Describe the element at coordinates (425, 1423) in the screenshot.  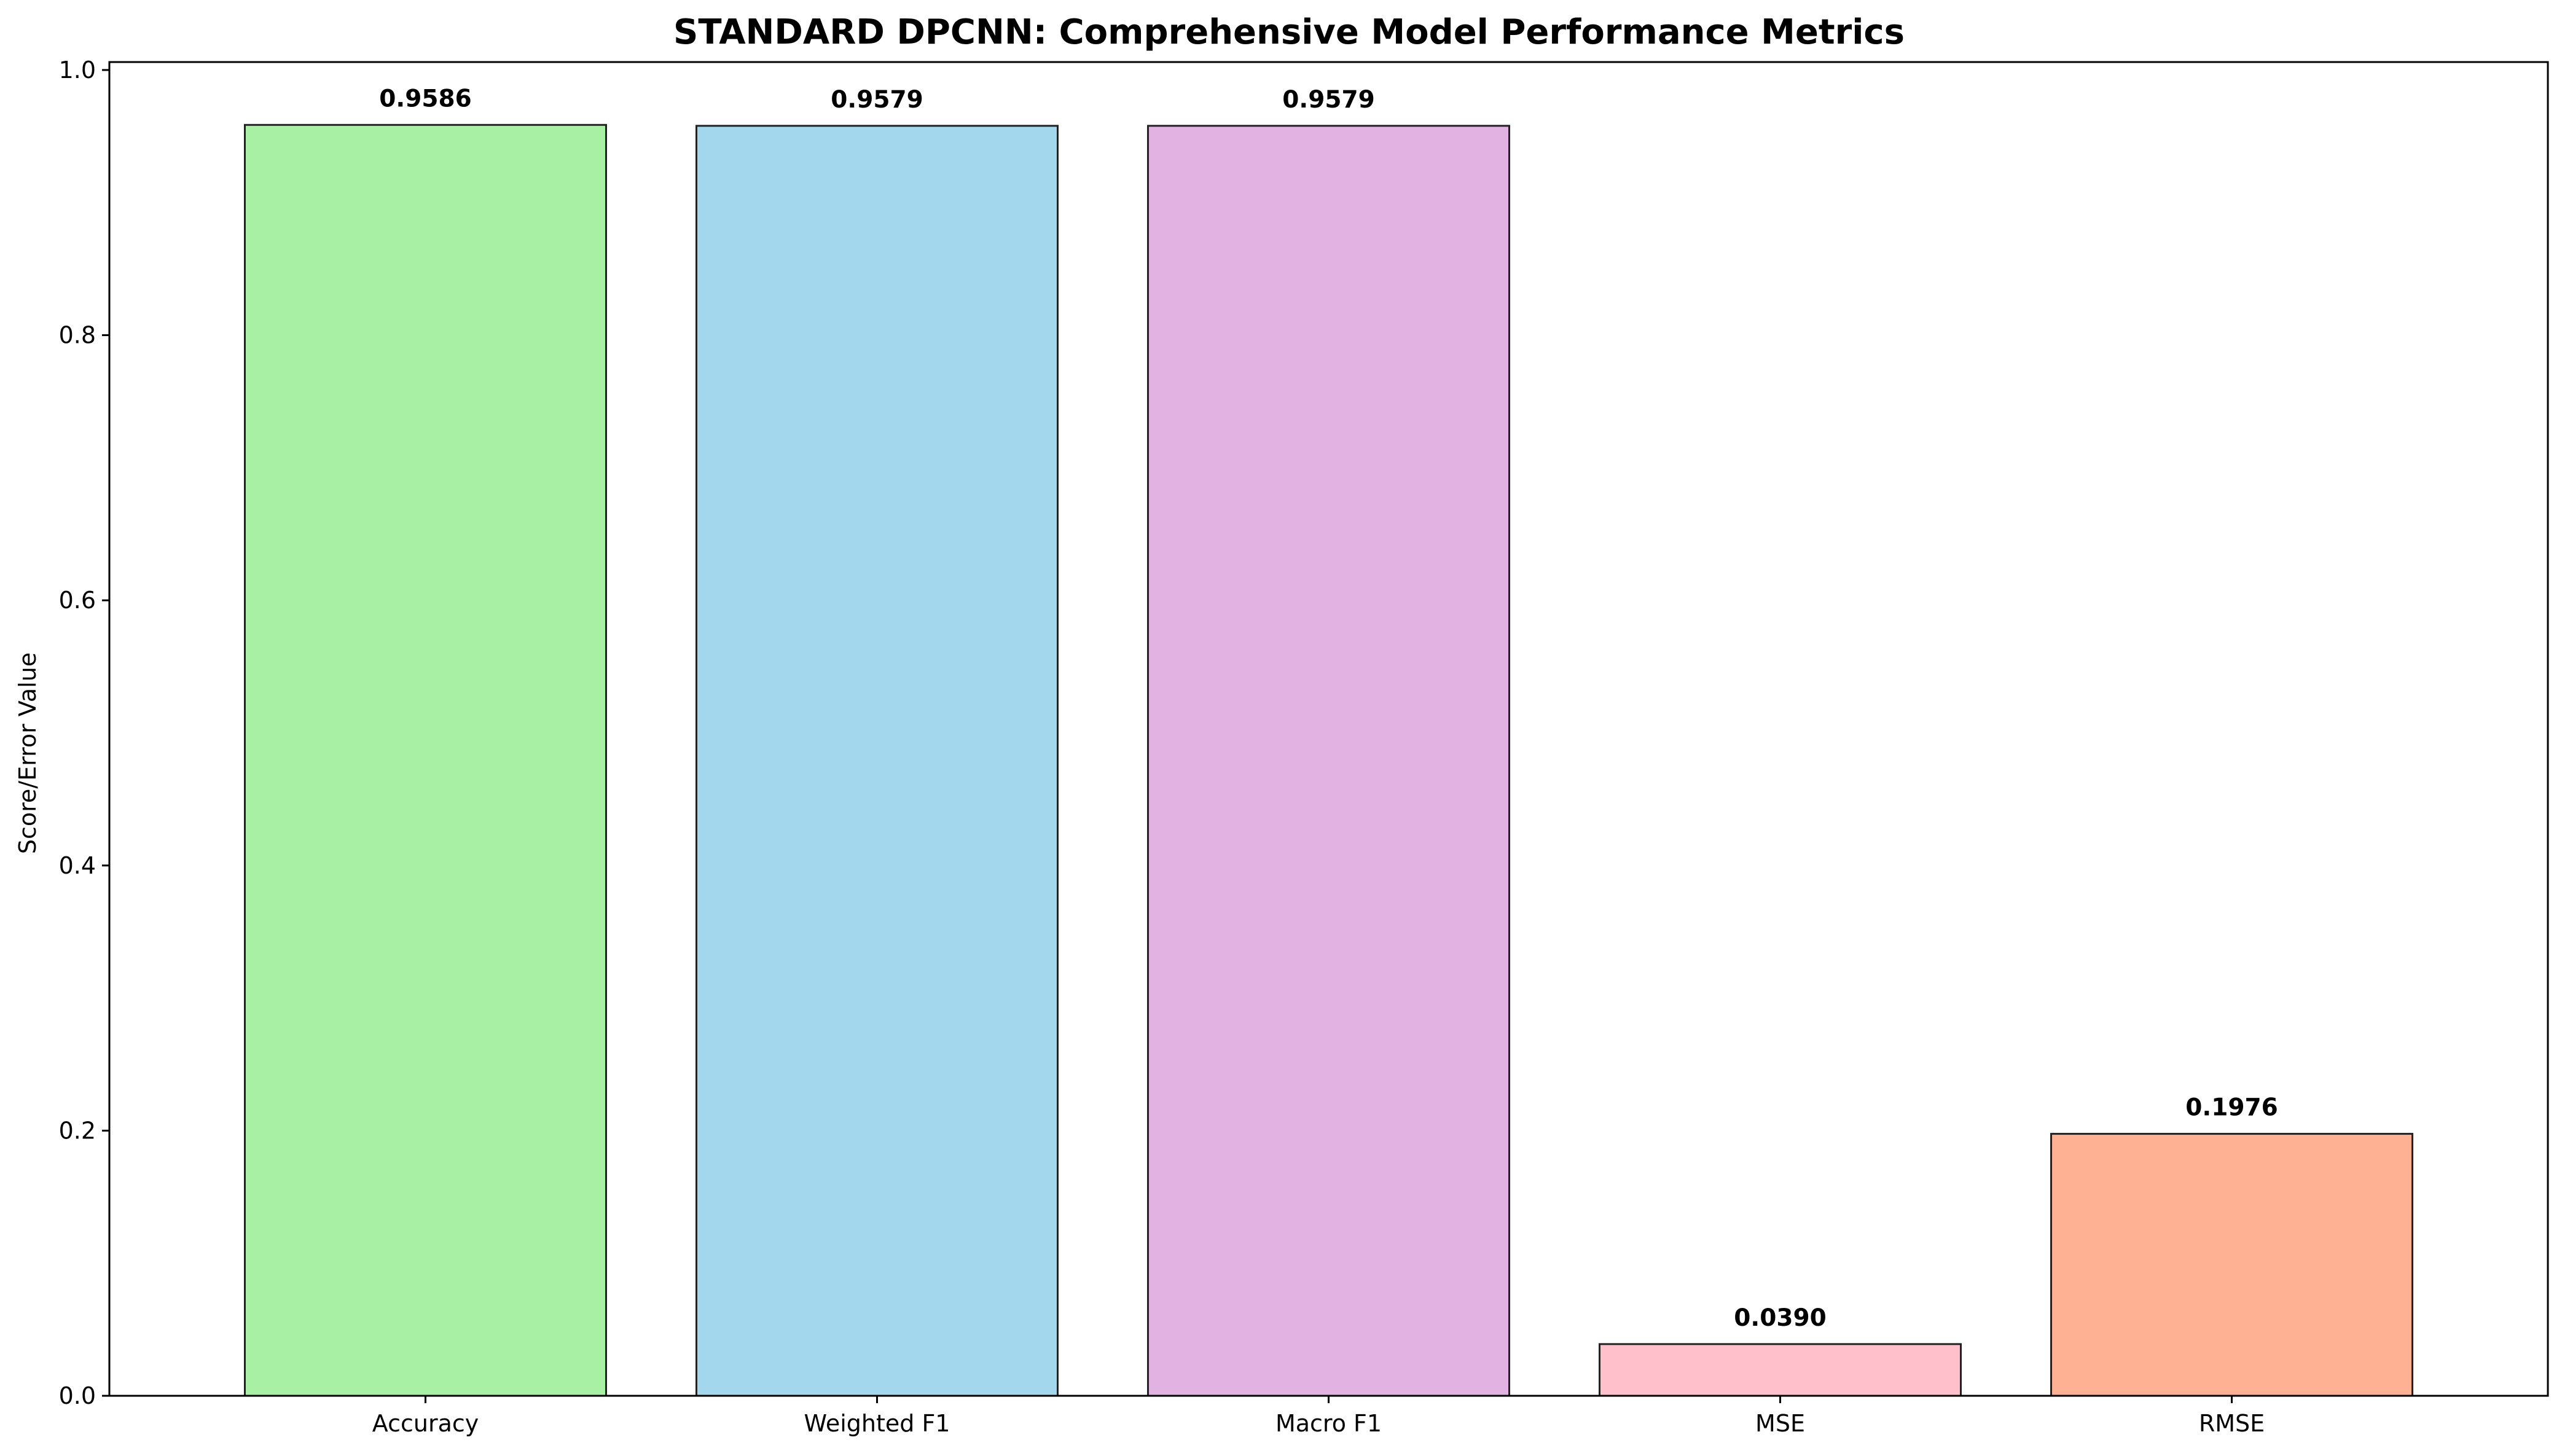
I see `x-tick-label-accuracy: Accuracy` at that location.